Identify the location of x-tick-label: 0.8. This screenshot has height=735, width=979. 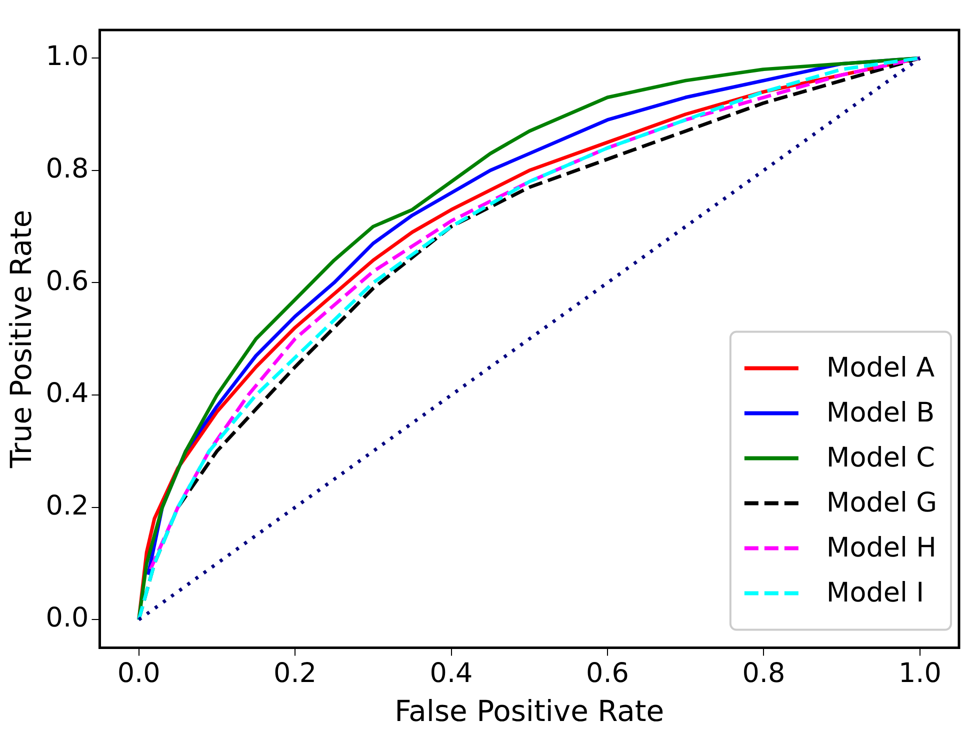
(764, 674).